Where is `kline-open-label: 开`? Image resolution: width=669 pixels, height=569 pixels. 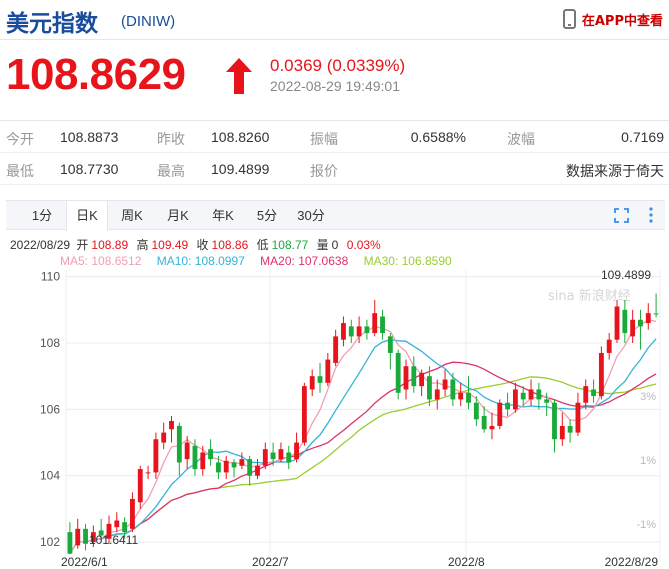 kline-open-label: 开 is located at coordinates (82, 245).